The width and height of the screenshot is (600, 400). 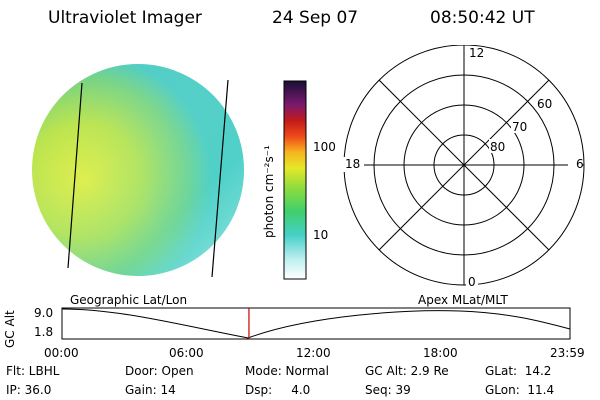 What do you see at coordinates (463, 300) in the screenshot?
I see `orbit-right-caption: Apex MLat/MLT` at bounding box center [463, 300].